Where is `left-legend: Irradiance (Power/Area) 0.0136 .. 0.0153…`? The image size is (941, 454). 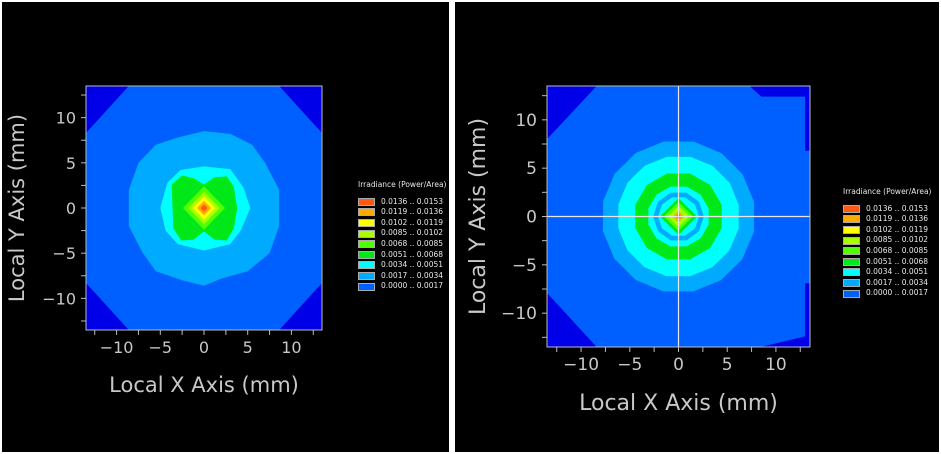
left-legend: Irradiance (Power/Area) 0.0136 .. 0.0153… is located at coordinates (402, 236).